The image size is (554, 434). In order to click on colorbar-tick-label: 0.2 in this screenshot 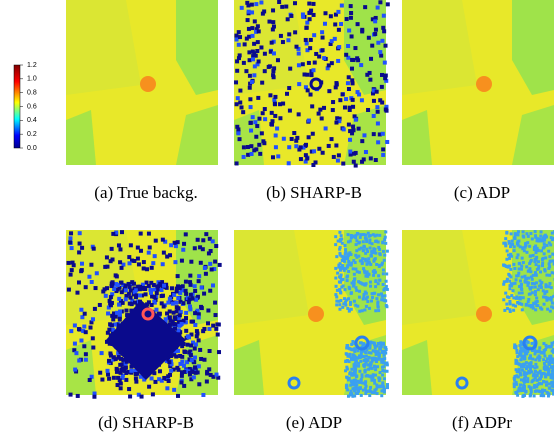, I will do `click(32, 134)`.